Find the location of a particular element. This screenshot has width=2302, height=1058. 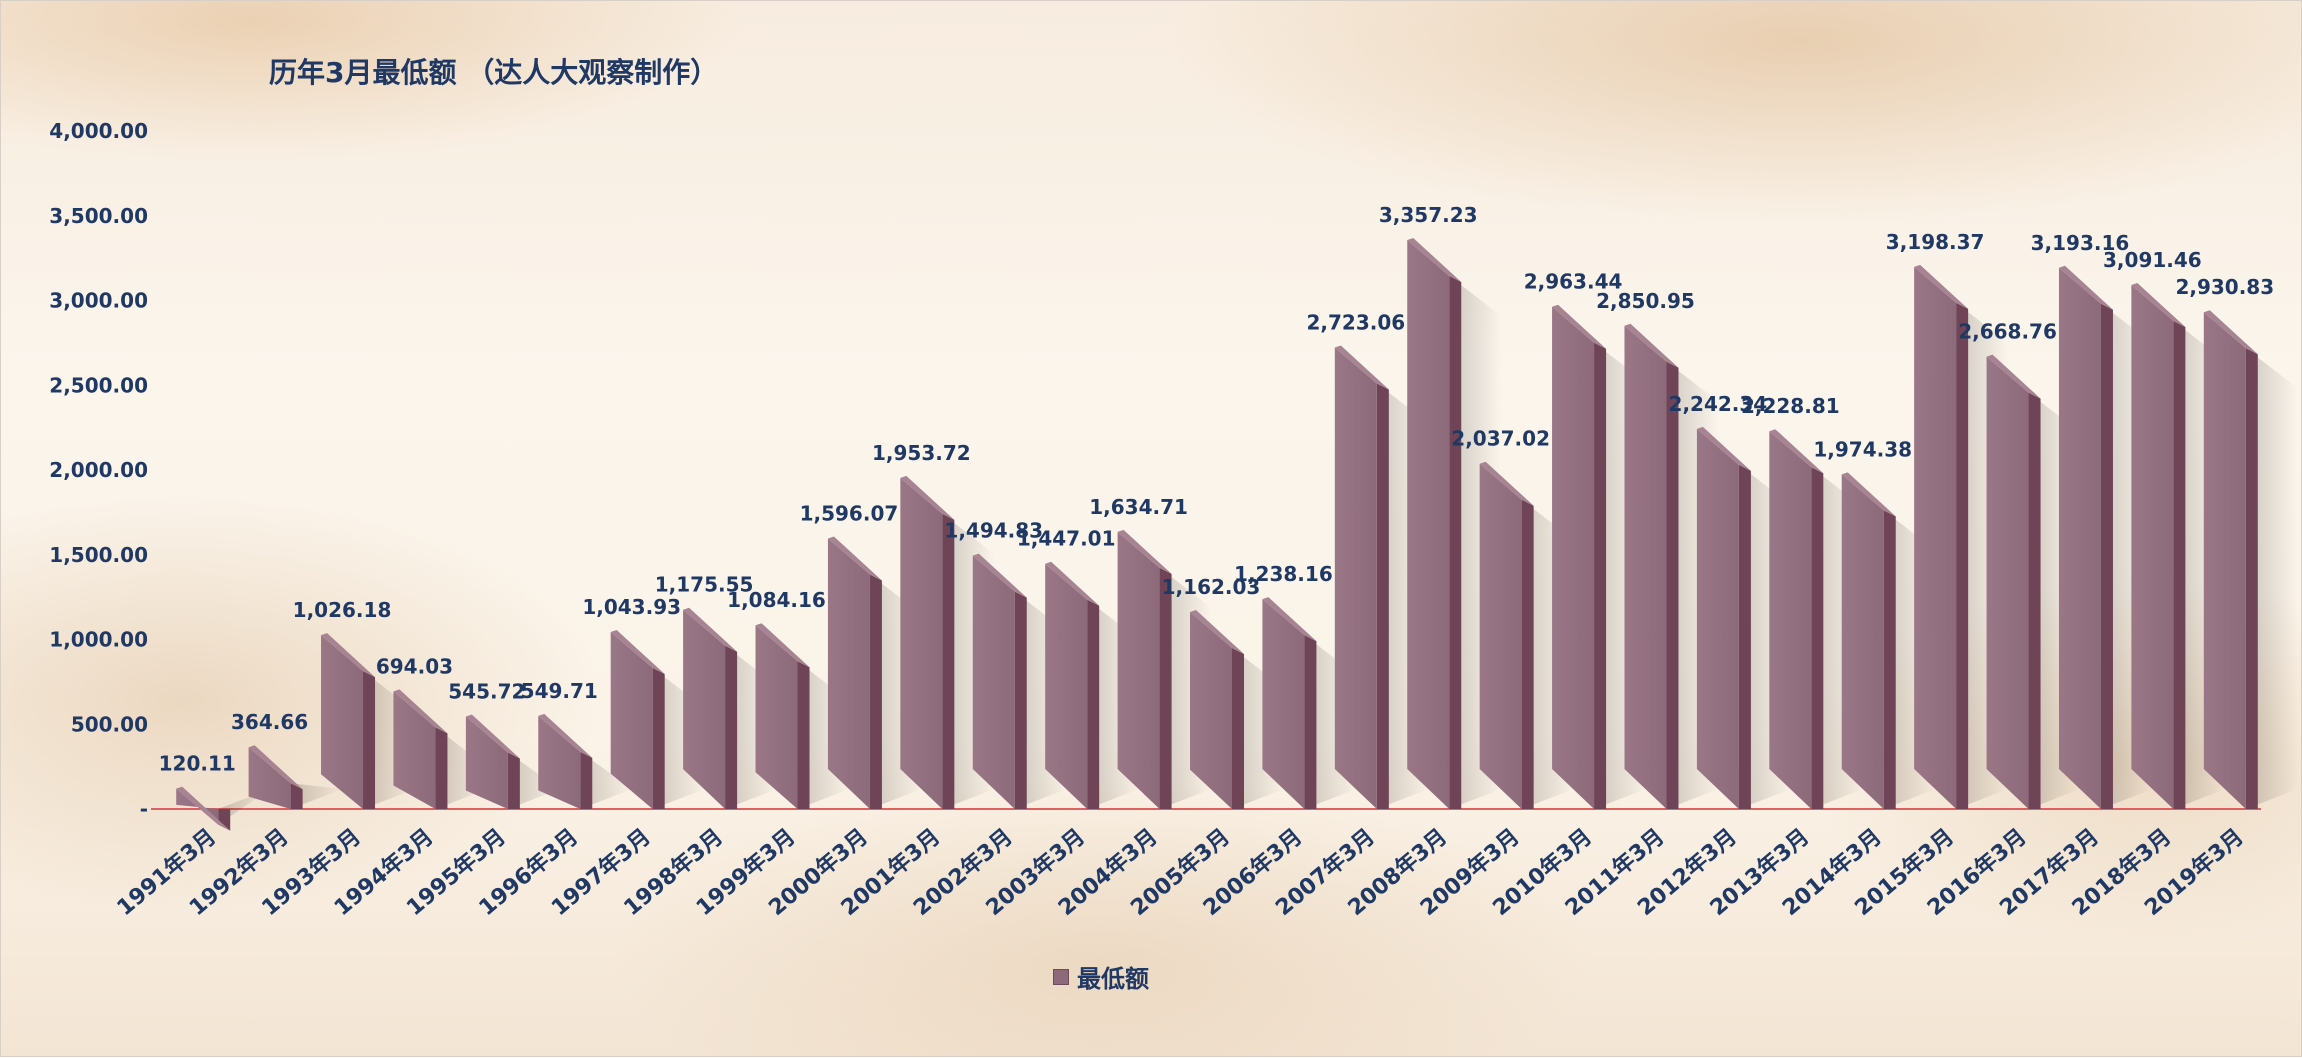

y-tick-label: 4,000.00 is located at coordinates (98, 131).